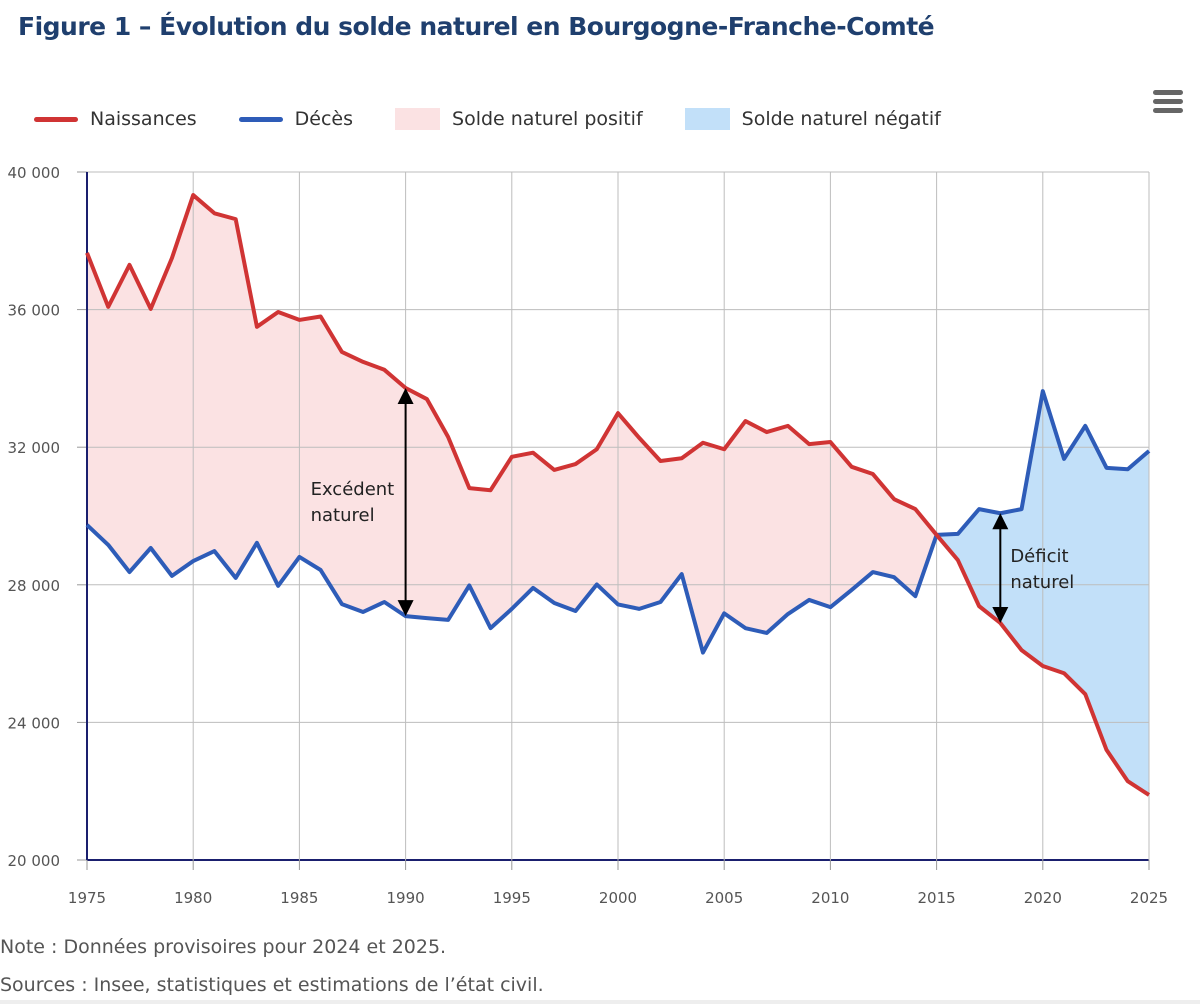 The image size is (1200, 1004). I want to click on x-tick-label: 1985, so click(299, 898).